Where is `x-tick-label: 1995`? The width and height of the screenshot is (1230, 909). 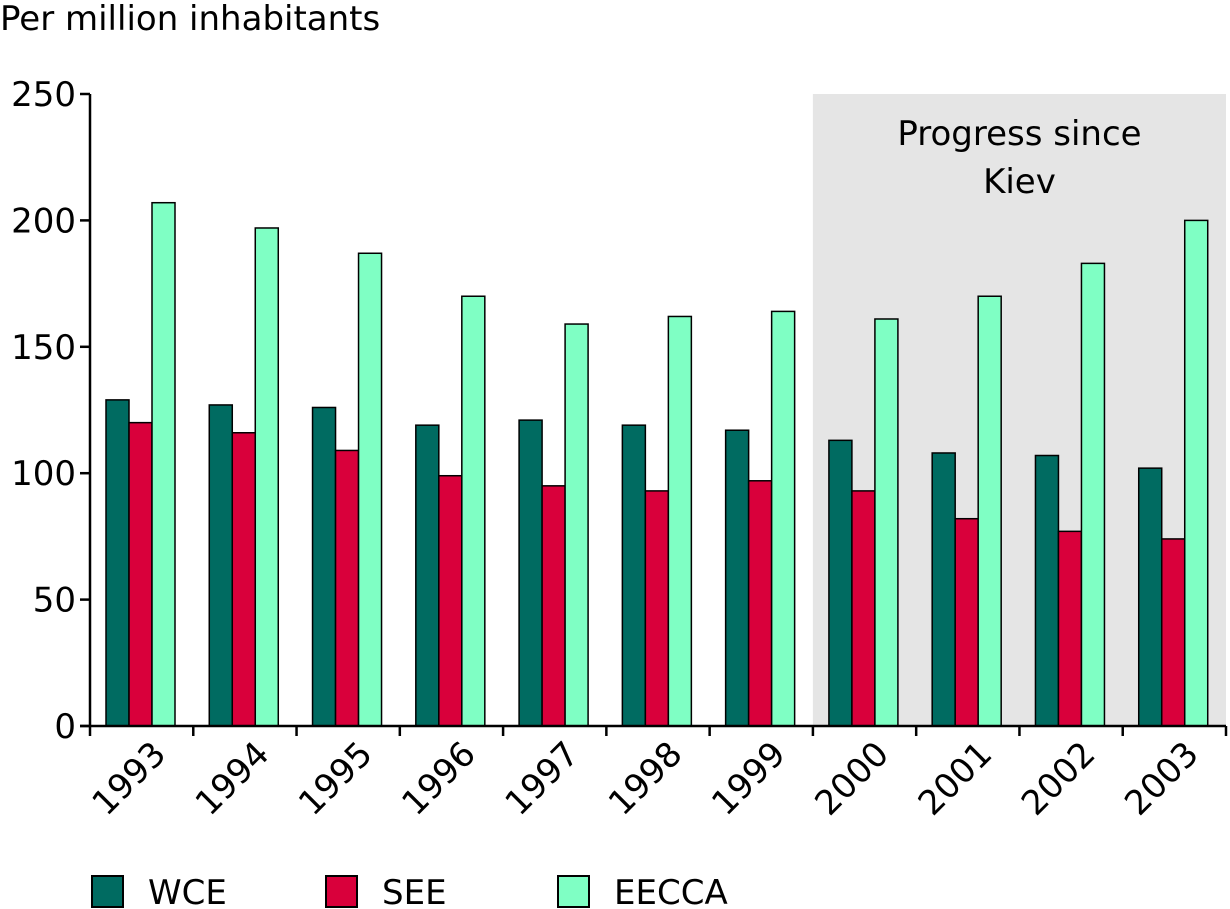 x-tick-label: 1995 is located at coordinates (335, 778).